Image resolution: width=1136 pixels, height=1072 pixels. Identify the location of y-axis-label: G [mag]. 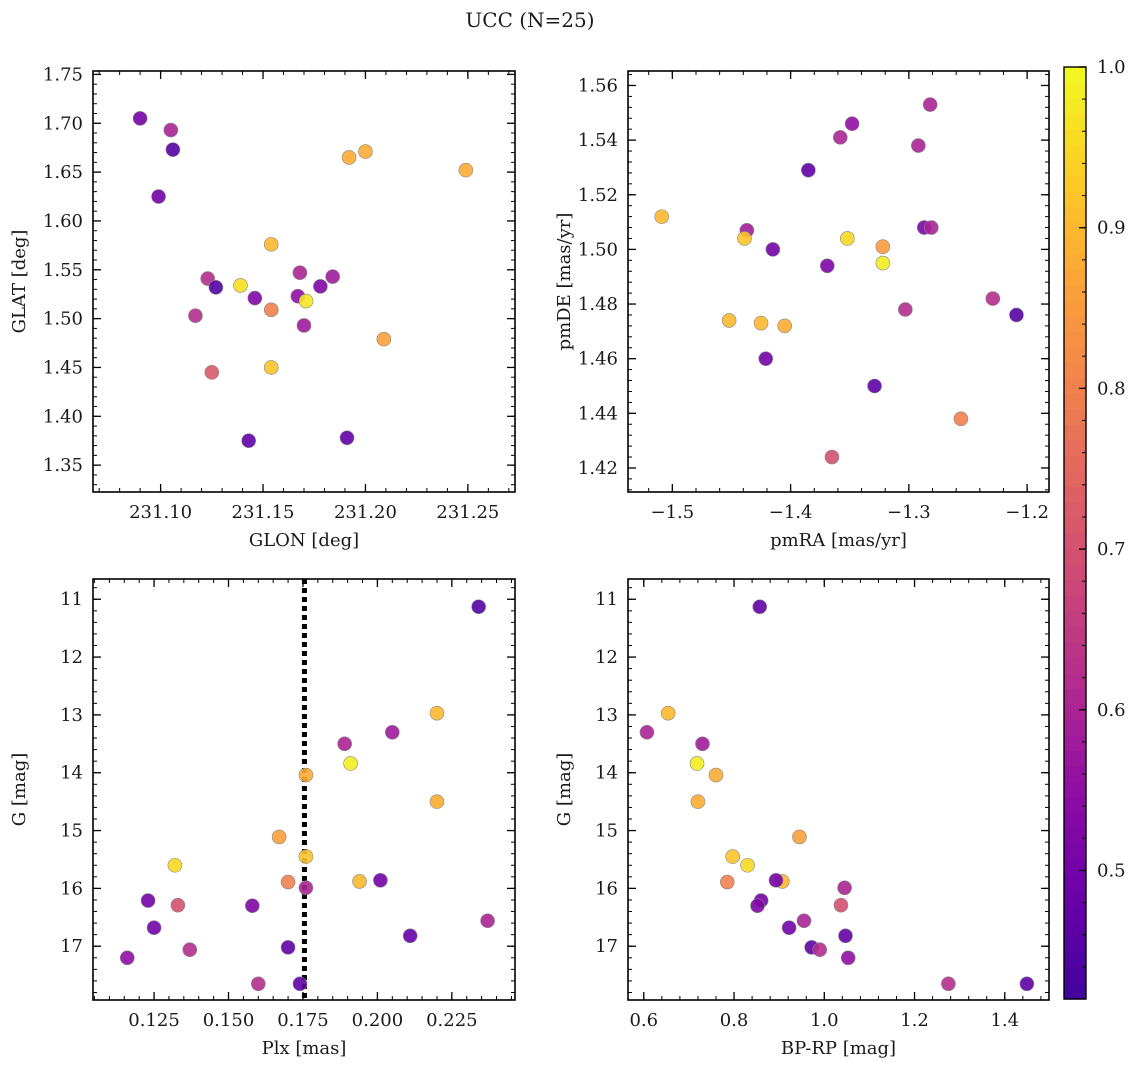
(19, 789).